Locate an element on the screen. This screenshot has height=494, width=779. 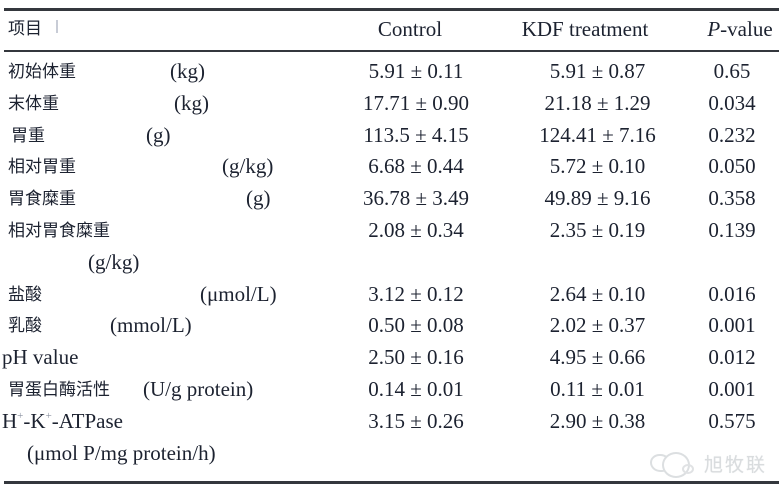
table-row: 末体重 (kg) 17.71 ± 0.90 21.18 ± 1.29 0.034 is located at coordinates (389, 104).